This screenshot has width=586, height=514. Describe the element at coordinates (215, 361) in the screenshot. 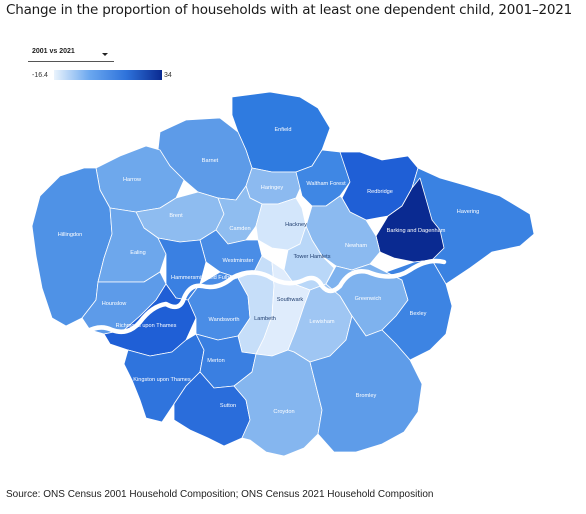

I see `borough-label-merton: Merton` at that location.